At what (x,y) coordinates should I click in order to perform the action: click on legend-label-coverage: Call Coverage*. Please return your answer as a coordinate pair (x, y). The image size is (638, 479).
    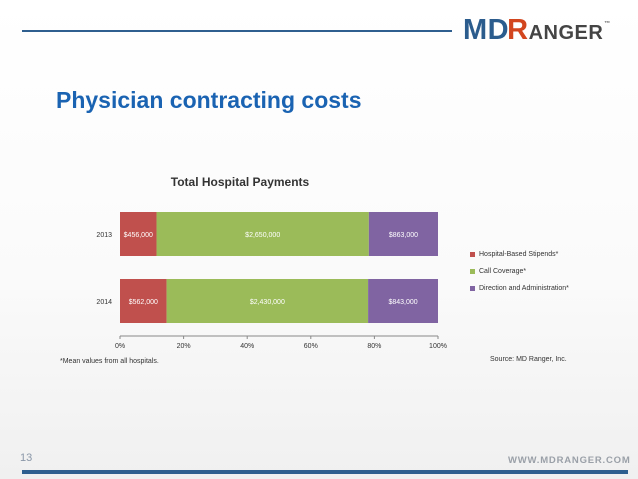
    Looking at the image, I should click on (503, 271).